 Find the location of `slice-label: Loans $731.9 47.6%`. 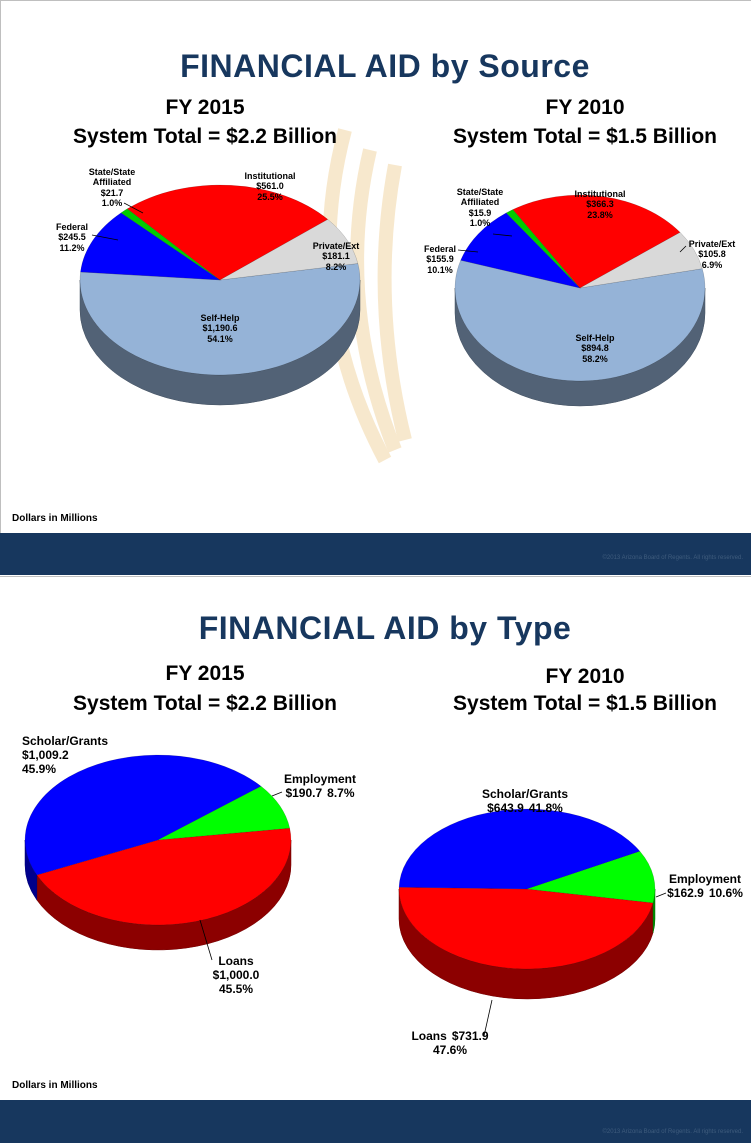

slice-label: Loans $731.9 47.6% is located at coordinates (449, 1043).